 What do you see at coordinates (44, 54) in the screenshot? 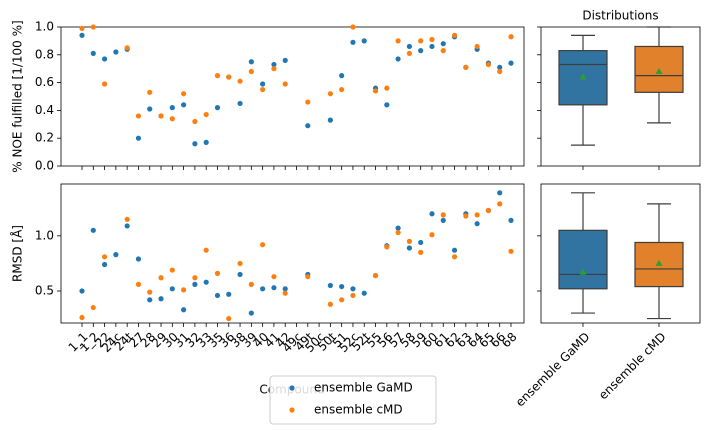
I see `y-tick-label: 0.8` at bounding box center [44, 54].